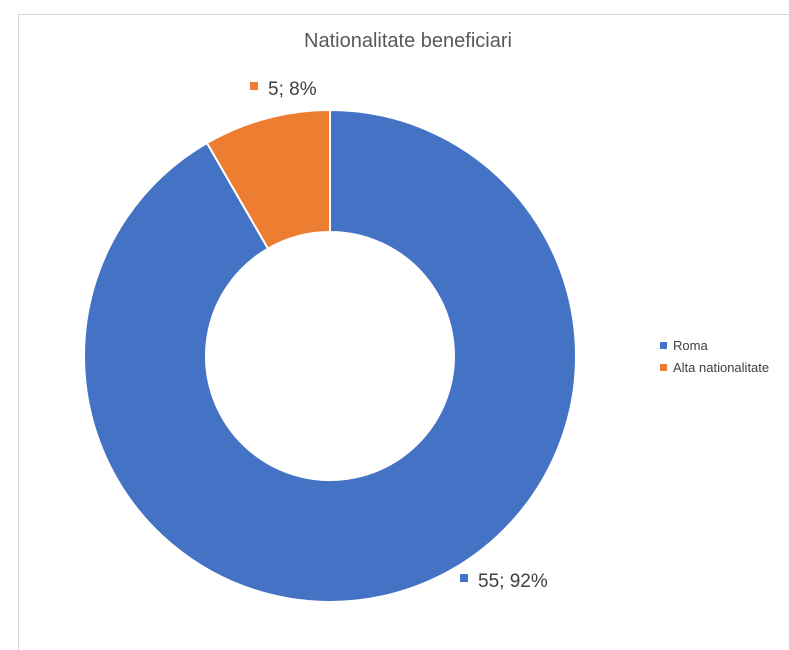  What do you see at coordinates (663, 345) in the screenshot?
I see `legend-swatch-roma` at bounding box center [663, 345].